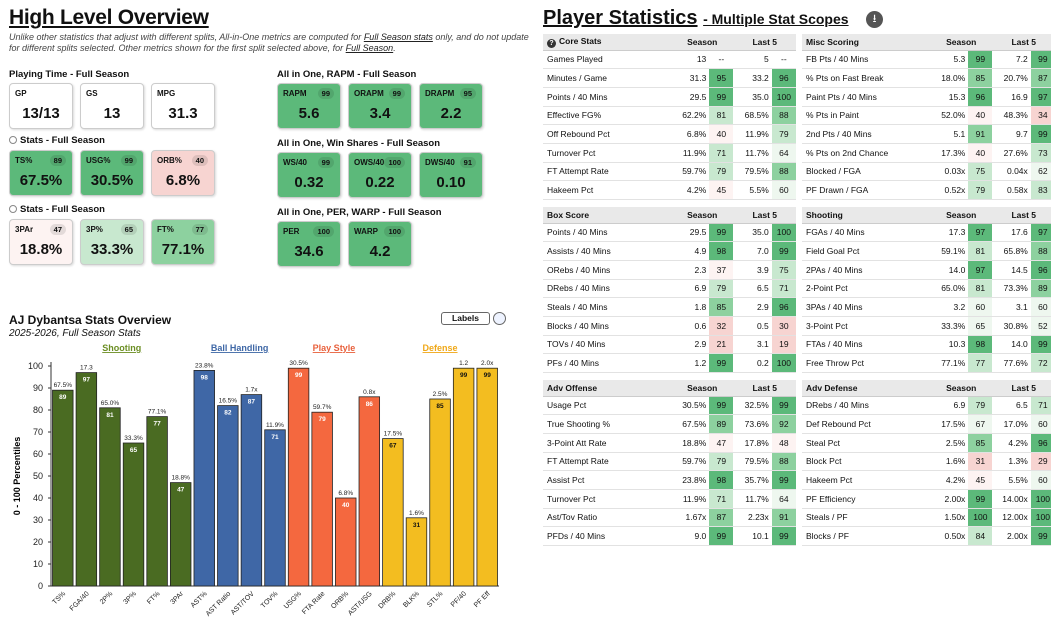  I want to click on x-tick-label: FT%, so click(153, 597).